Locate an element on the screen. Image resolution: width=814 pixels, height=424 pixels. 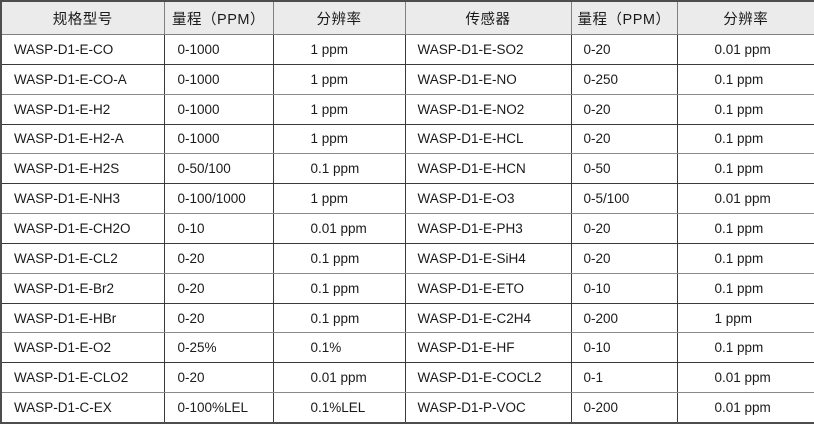
cell-sensor-right: WASP-D1-E-C2H4 is located at coordinates (488, 318).